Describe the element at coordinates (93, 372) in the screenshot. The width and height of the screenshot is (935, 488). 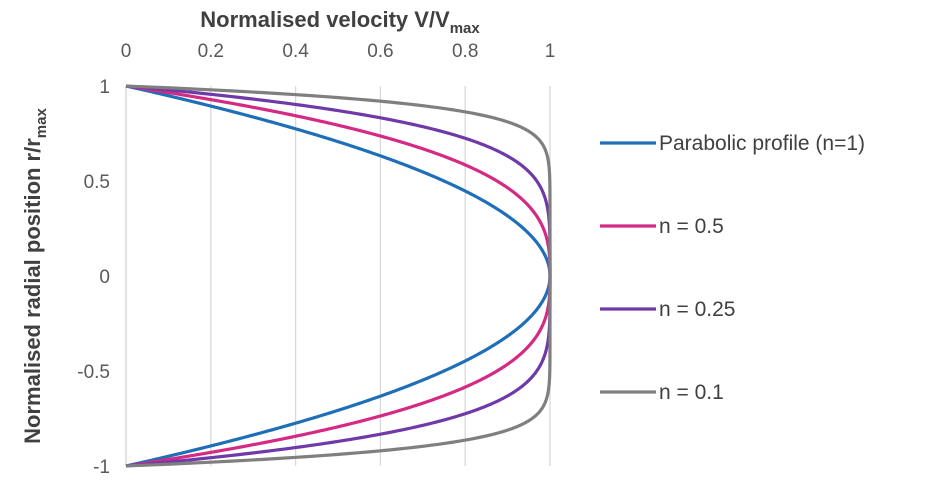
I see `y-tick-label: -0.5` at that location.